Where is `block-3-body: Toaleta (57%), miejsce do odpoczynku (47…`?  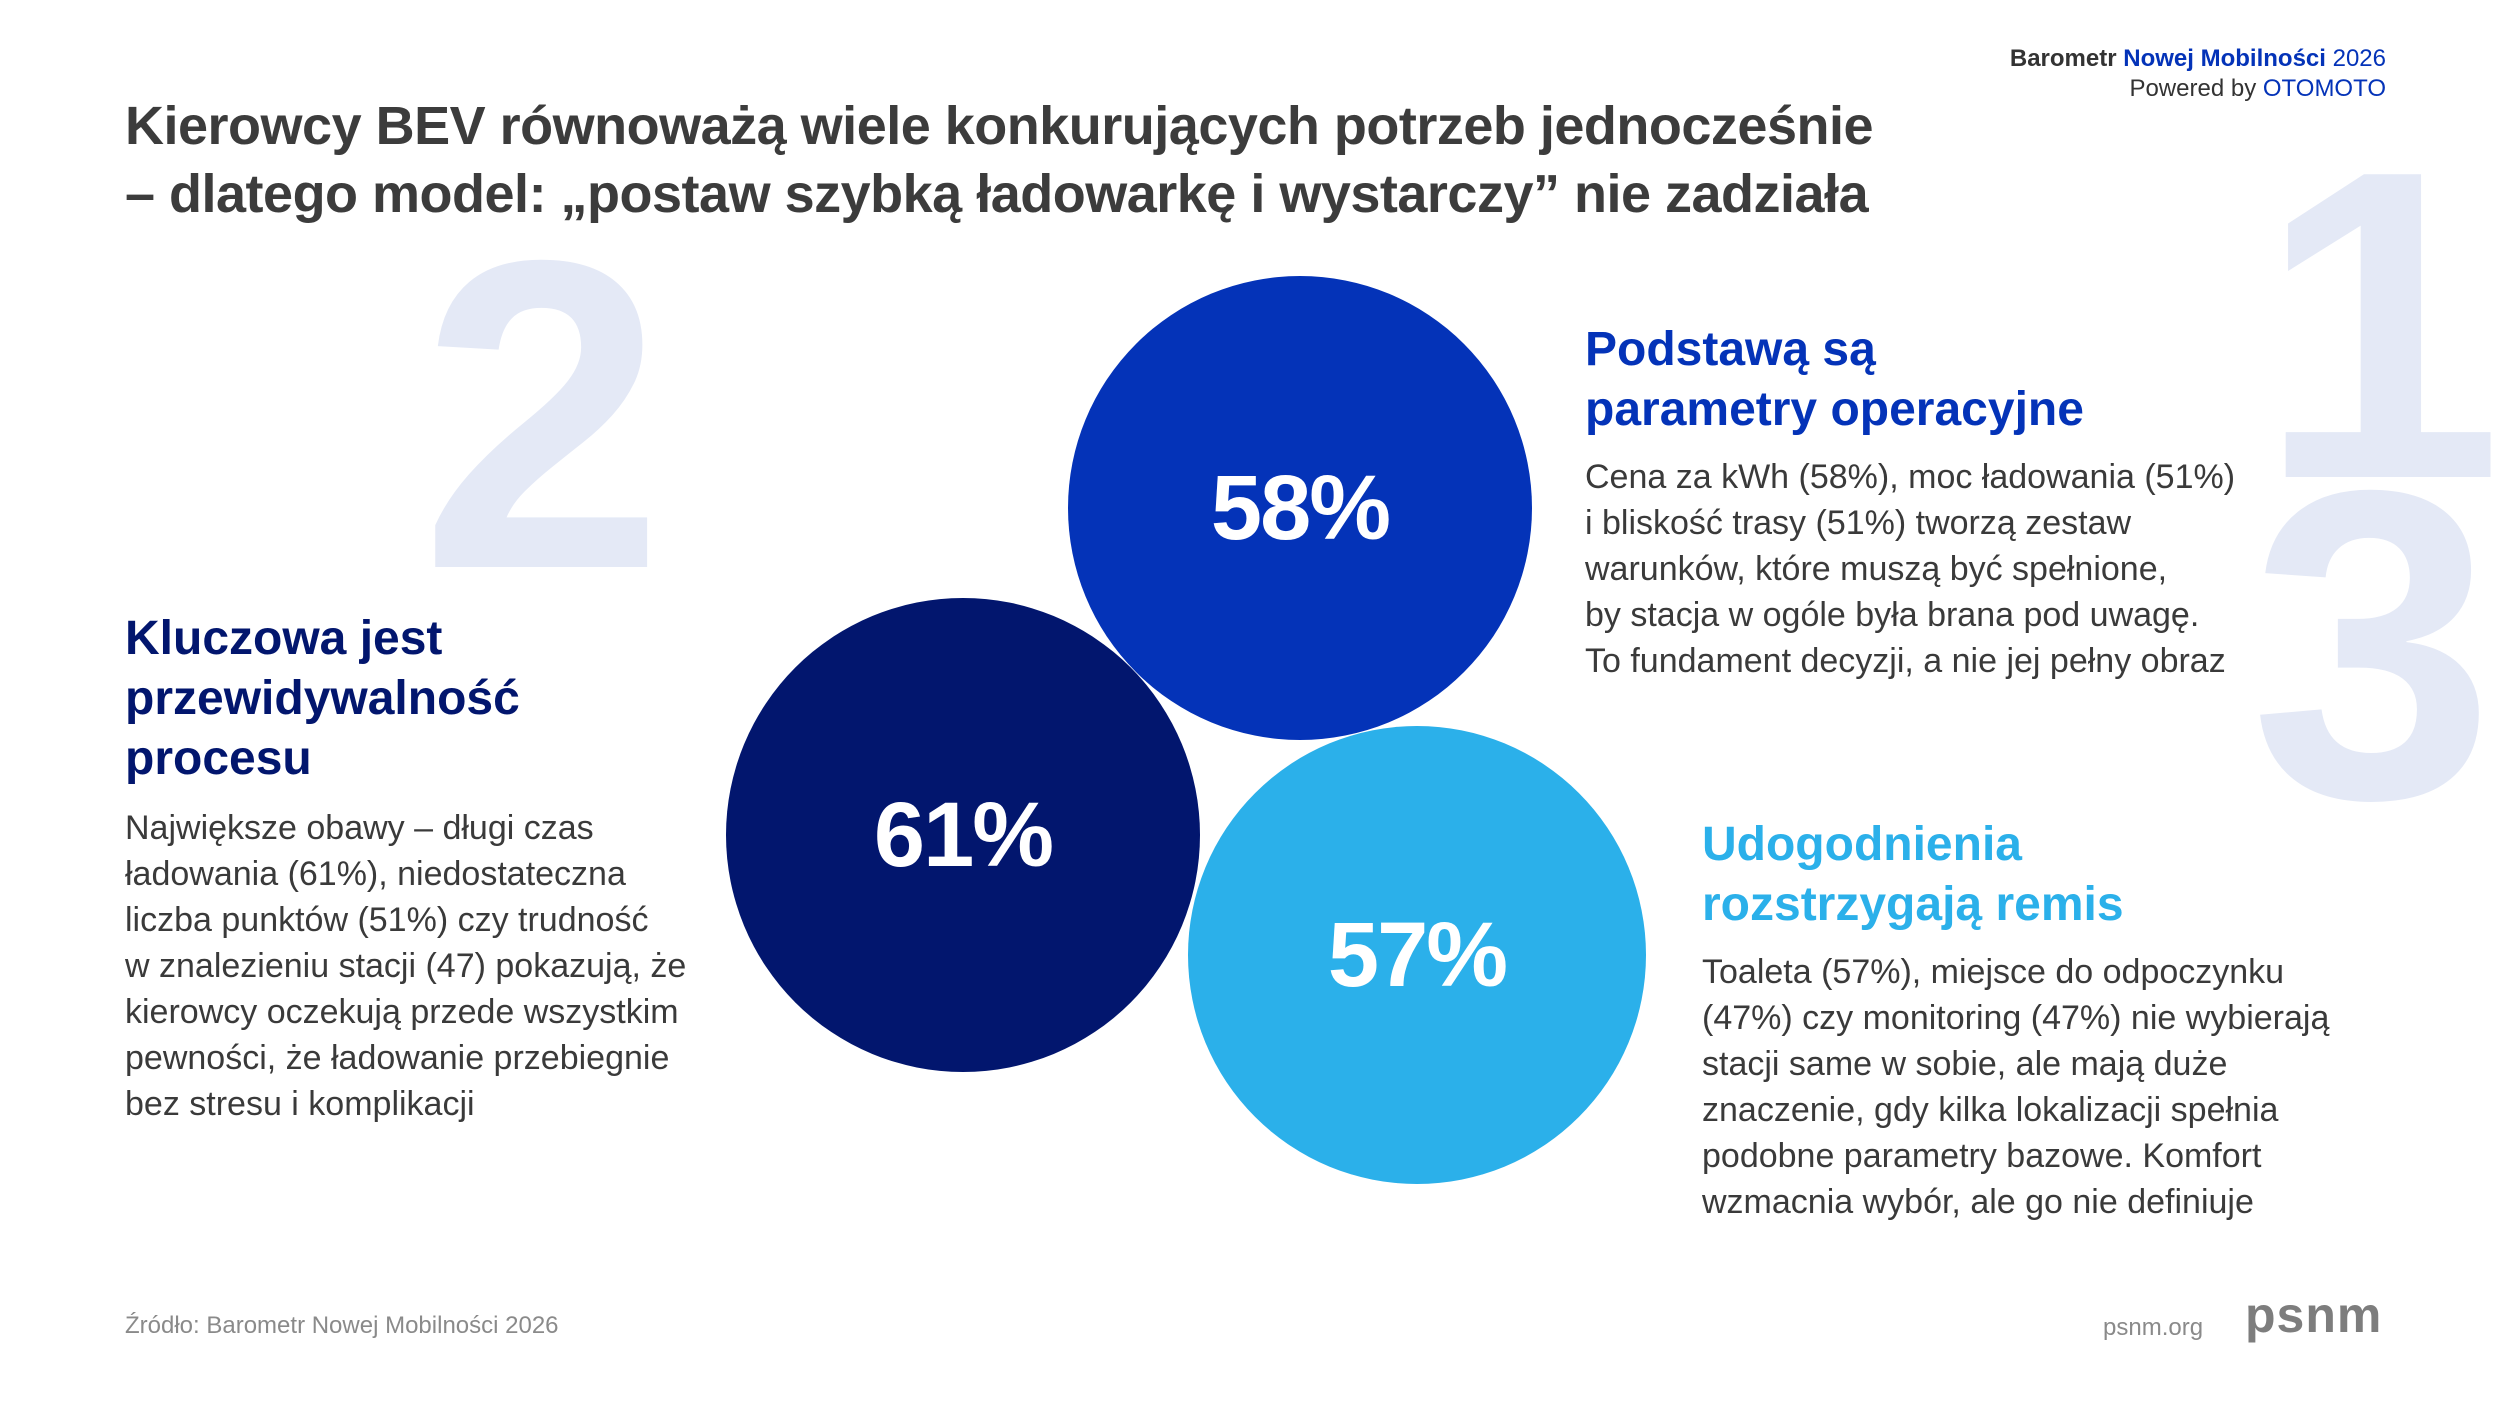 block-3-body: Toaleta (57%), miejsce do odpoczynku (47… is located at coordinates (2016, 1087).